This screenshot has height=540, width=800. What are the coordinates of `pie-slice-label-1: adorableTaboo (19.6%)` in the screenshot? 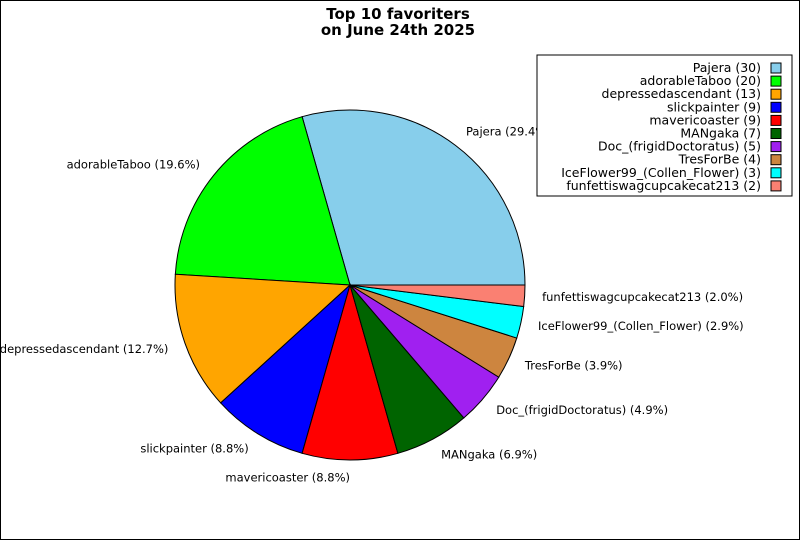 It's located at (133, 164).